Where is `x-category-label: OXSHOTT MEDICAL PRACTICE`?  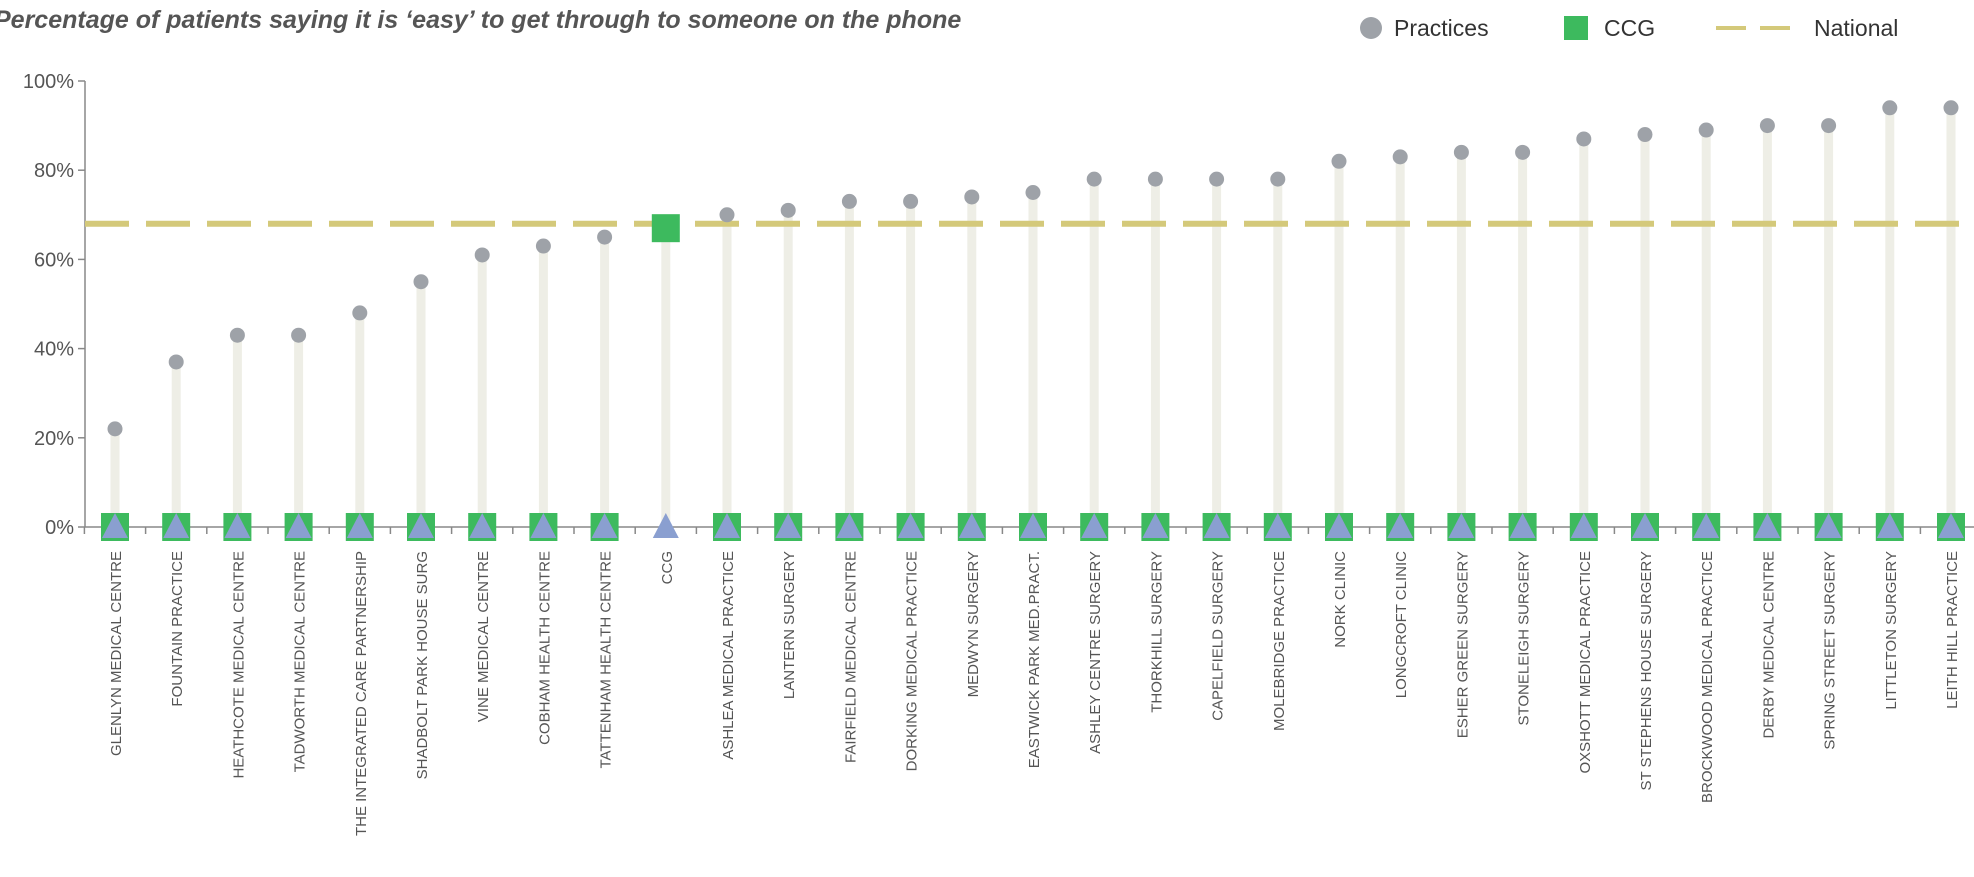
x-category-label: OXSHOTT MEDICAL PRACTICE is located at coordinates (1585, 662).